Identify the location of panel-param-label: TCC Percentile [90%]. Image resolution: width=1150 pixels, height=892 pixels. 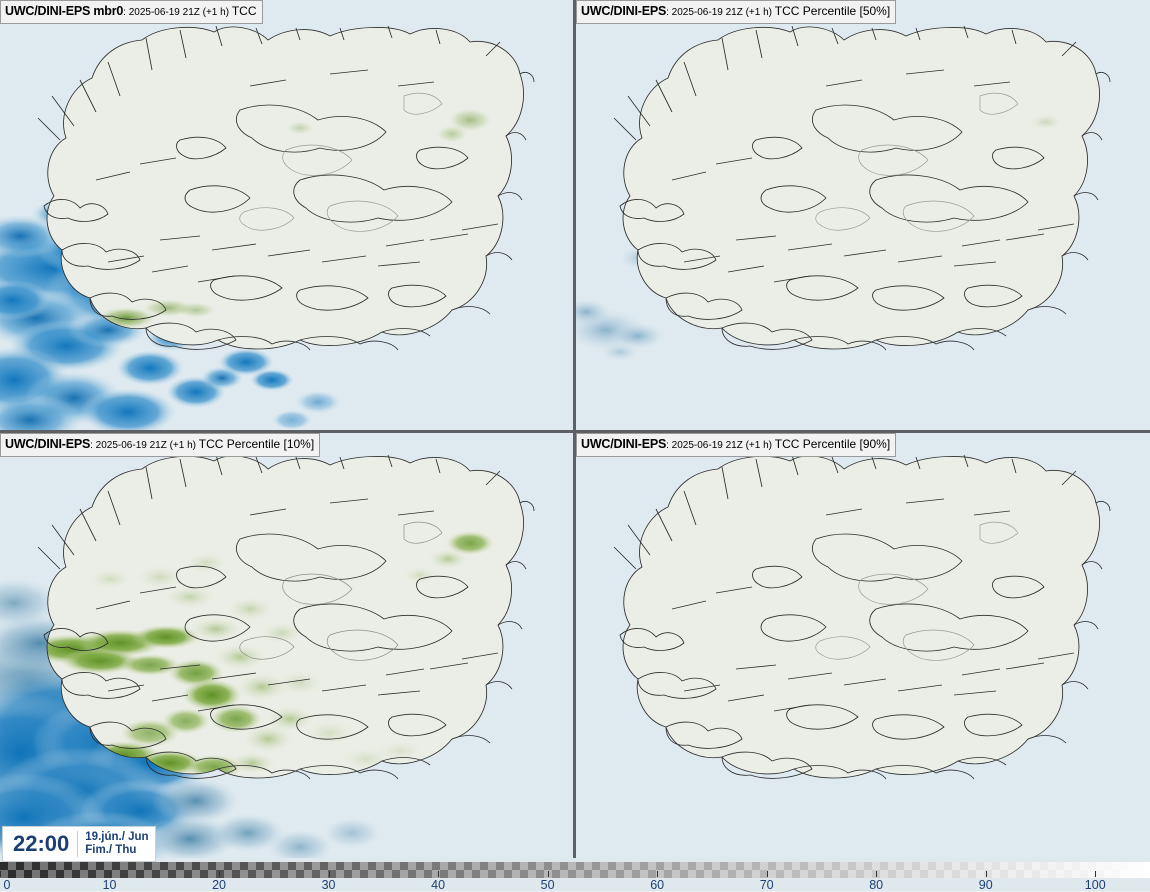
(832, 444).